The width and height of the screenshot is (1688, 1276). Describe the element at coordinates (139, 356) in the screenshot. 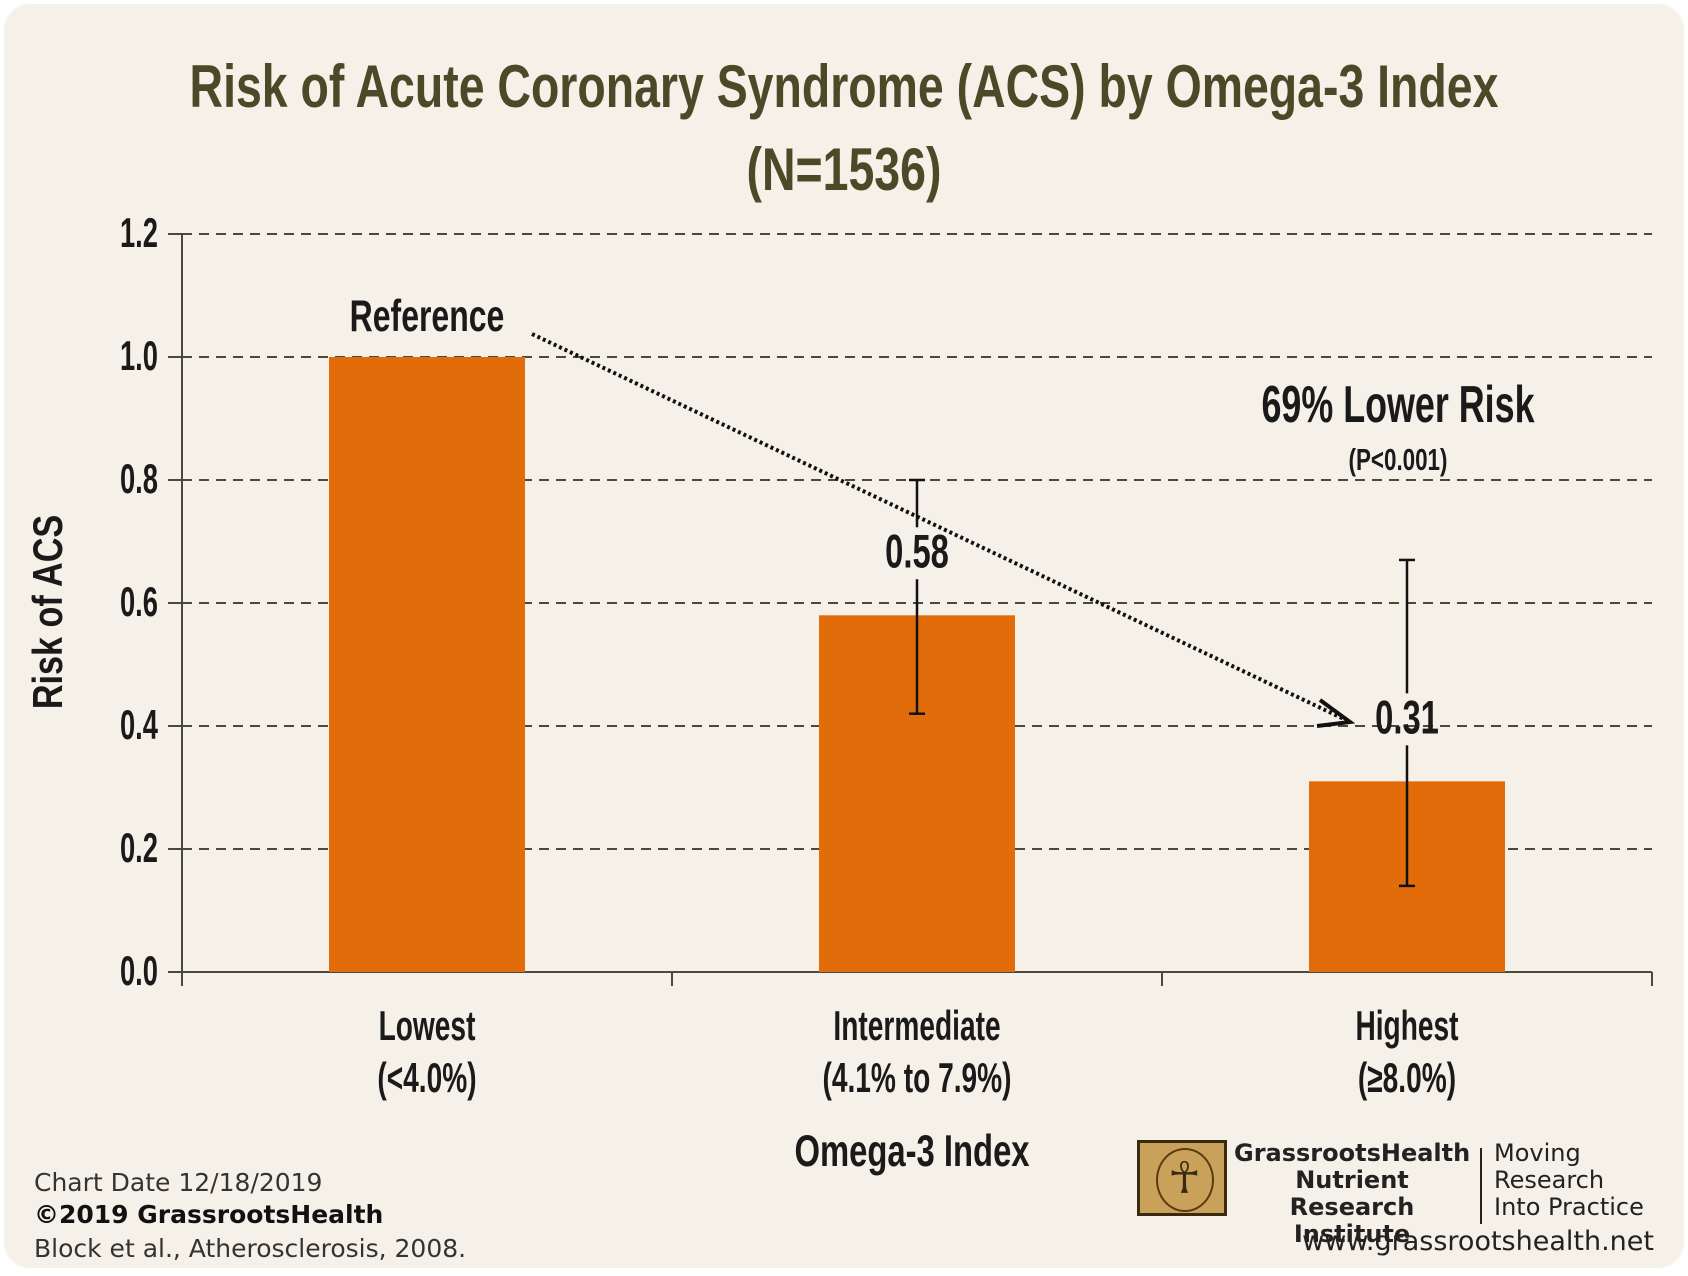

I see `y-tick-label: 1.0` at that location.